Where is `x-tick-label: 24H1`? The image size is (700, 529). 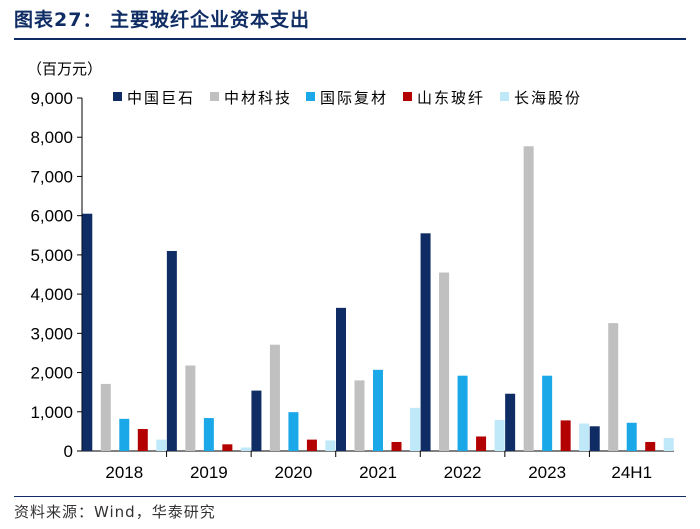
x-tick-label: 24H1 is located at coordinates (631, 472).